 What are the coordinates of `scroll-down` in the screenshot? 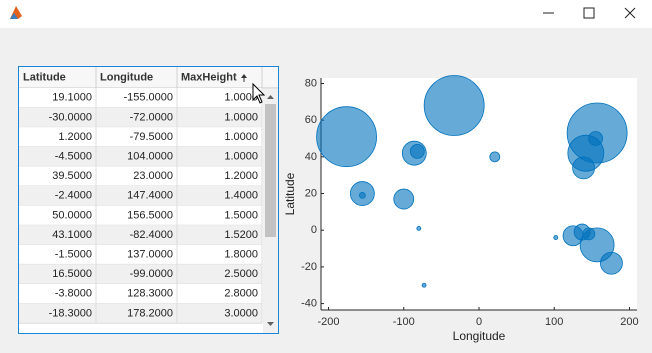 It's located at (270, 324).